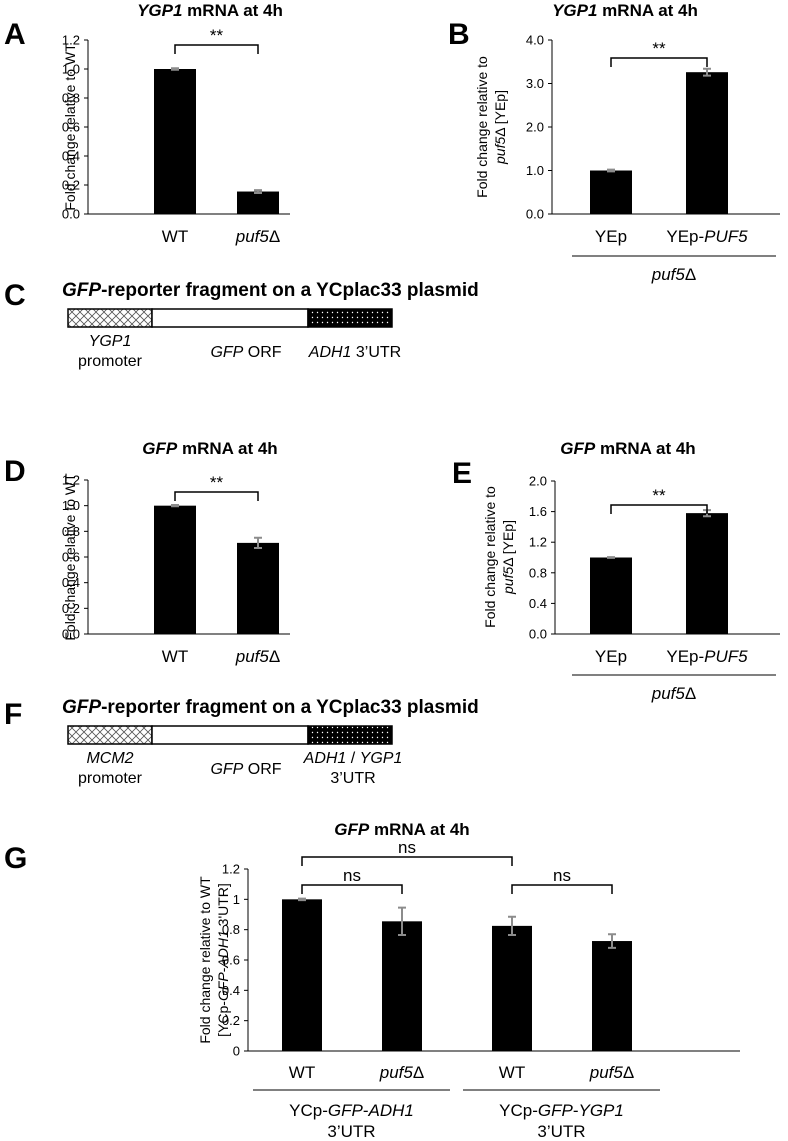  I want to click on y-axis-label-line2: [YCp-GFP-ADH1 3'UTR], so click(223, 960).